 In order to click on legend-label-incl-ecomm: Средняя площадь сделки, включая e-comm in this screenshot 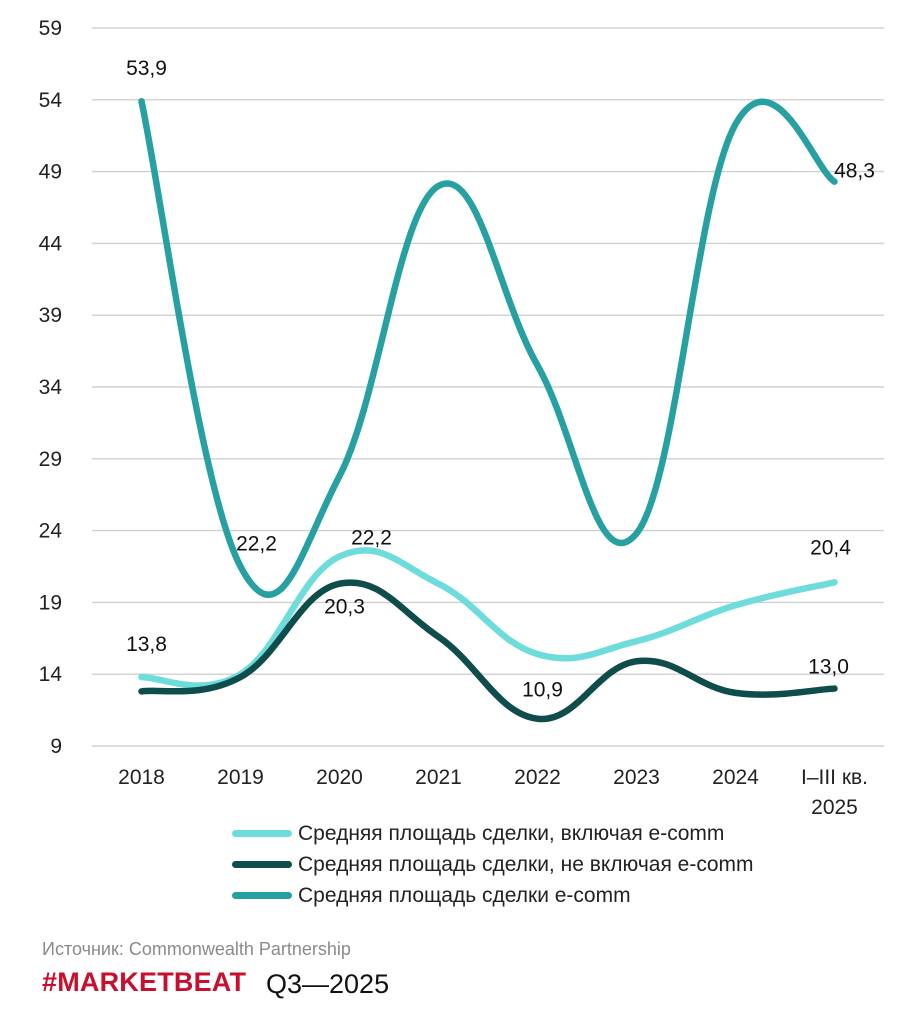, I will do `click(511, 833)`.